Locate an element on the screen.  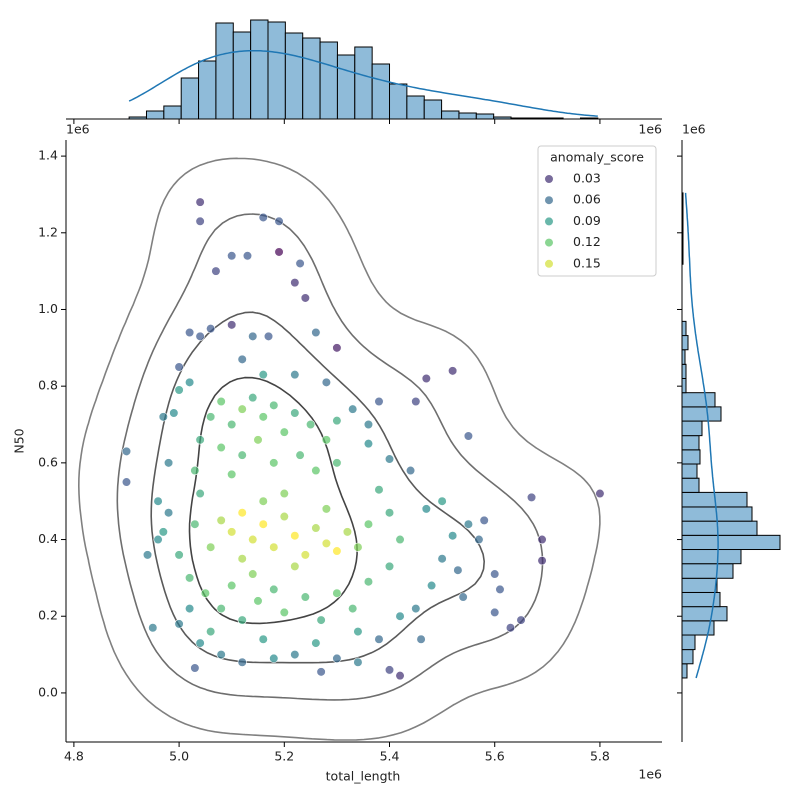
y-tick-label: 0.8 is located at coordinates (48, 385).